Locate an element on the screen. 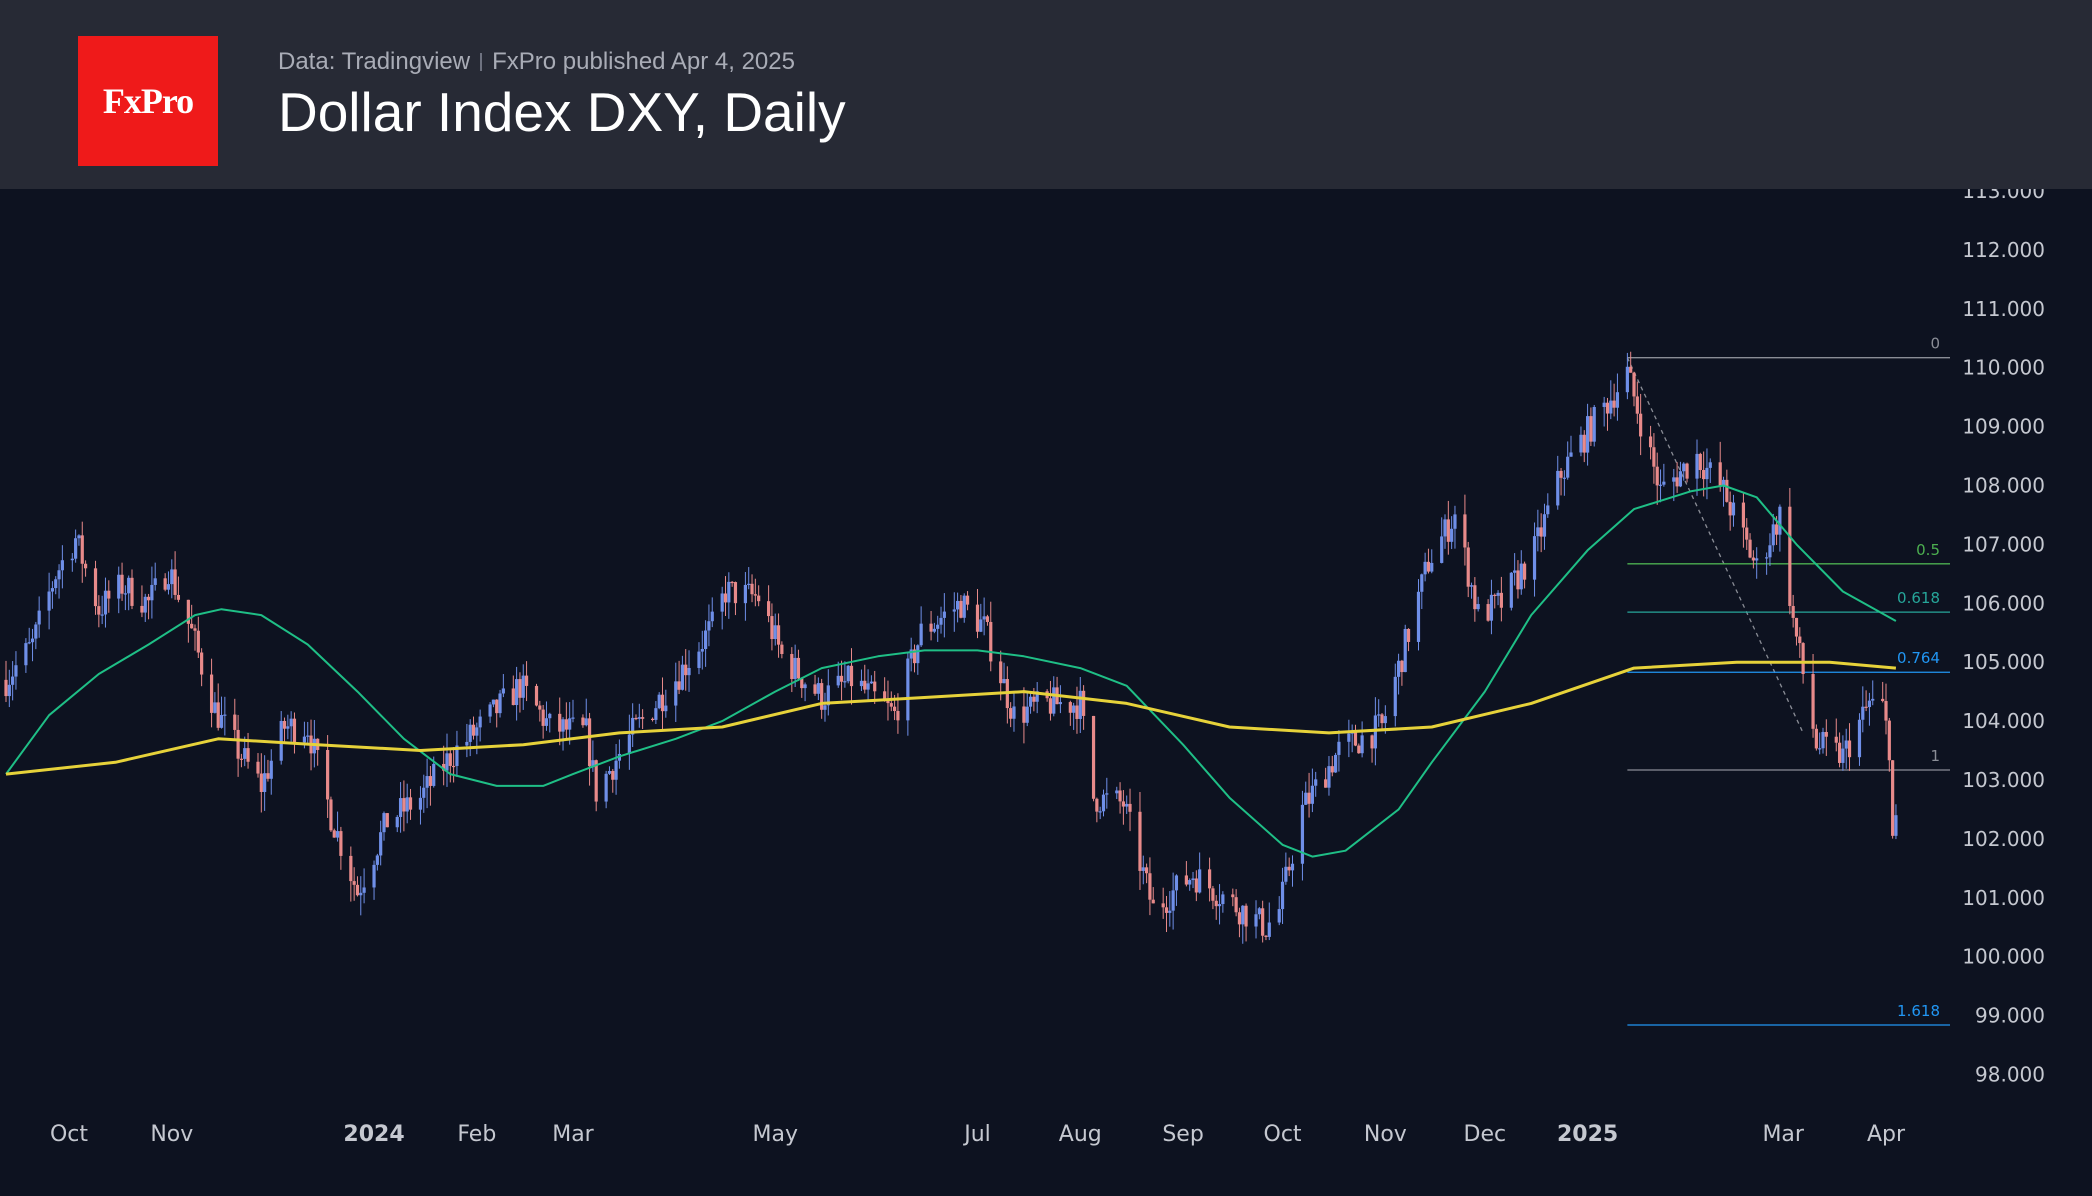 The image size is (2092, 1196). y-tick-label: 110.000 is located at coordinates (2003, 368).